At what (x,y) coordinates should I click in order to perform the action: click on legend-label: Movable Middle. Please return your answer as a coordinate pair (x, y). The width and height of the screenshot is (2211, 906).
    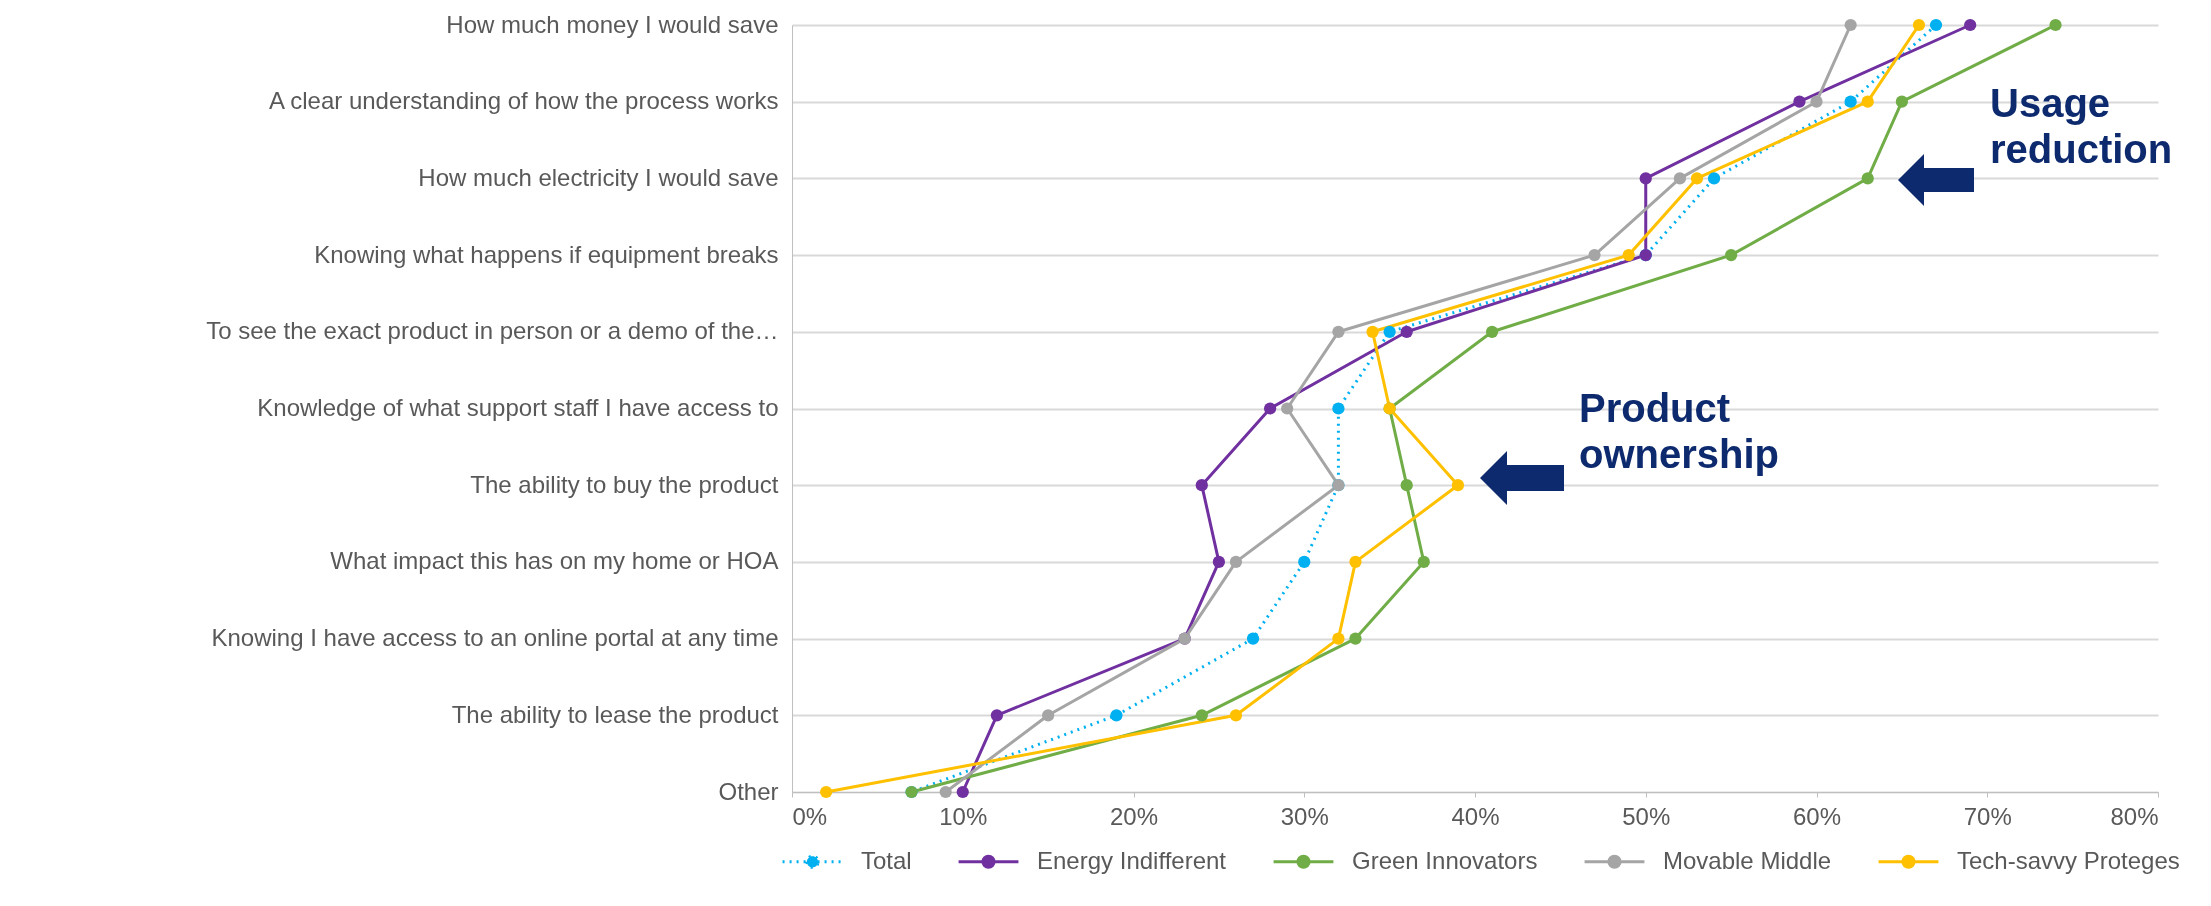
    Looking at the image, I should click on (1747, 860).